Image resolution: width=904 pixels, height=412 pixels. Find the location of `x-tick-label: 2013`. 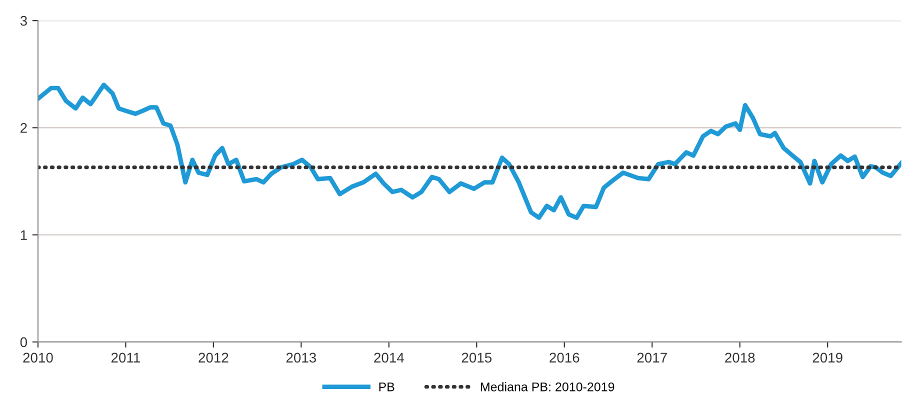

x-tick-label: 2013 is located at coordinates (301, 357).